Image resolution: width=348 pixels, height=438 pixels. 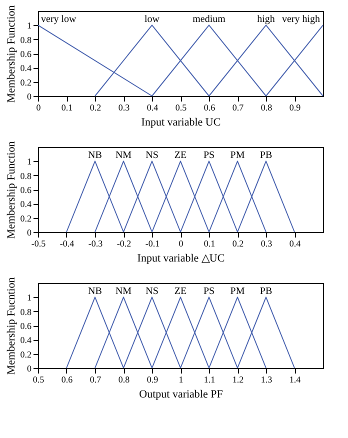 What do you see at coordinates (181, 379) in the screenshot?
I see `x-tick-label: 1` at bounding box center [181, 379].